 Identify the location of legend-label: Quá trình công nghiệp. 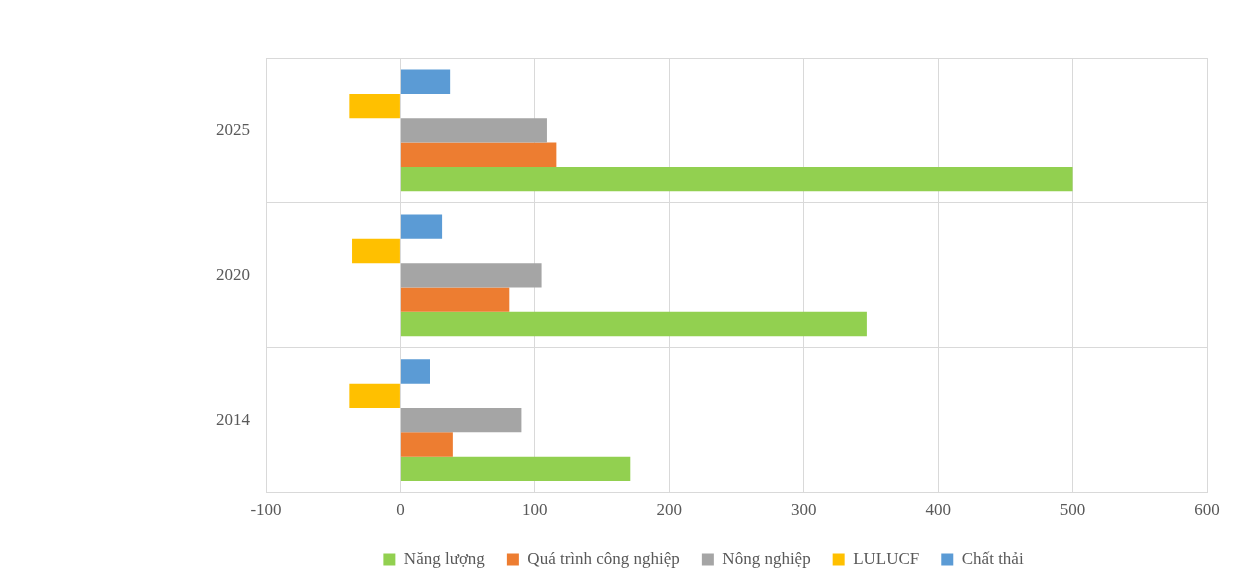
(603, 558).